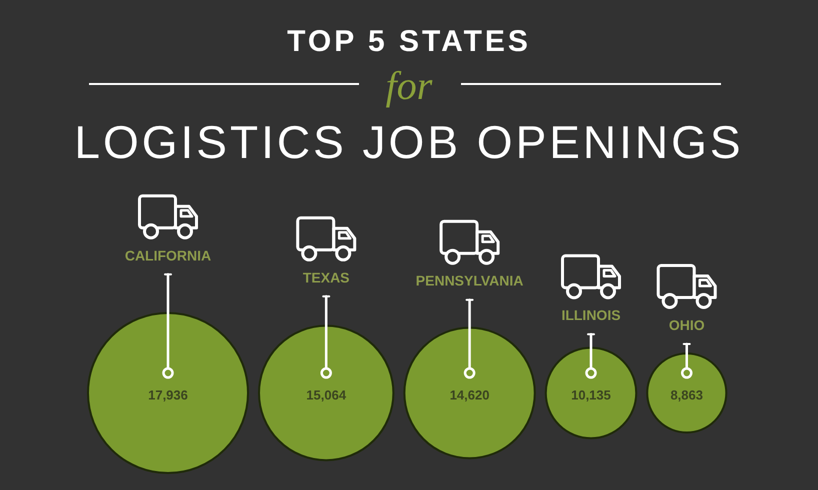 This screenshot has height=490, width=818. Describe the element at coordinates (470, 395) in the screenshot. I see `data-label: 14,620` at that location.